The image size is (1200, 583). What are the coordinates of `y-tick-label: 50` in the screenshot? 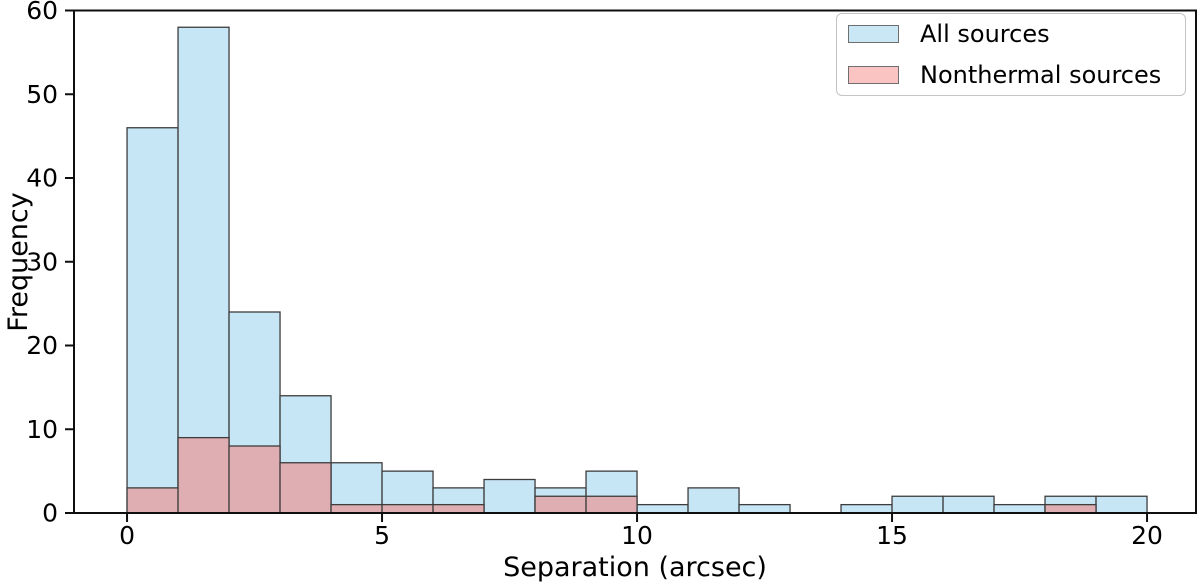 It's located at (42, 94).